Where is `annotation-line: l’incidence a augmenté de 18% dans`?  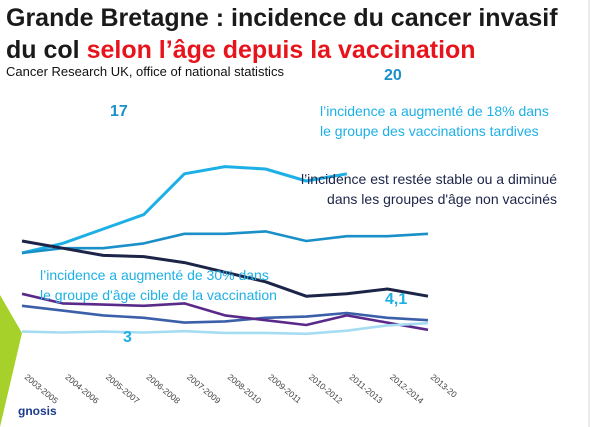 annotation-line: l’incidence a augmenté de 18% dans is located at coordinates (434, 111).